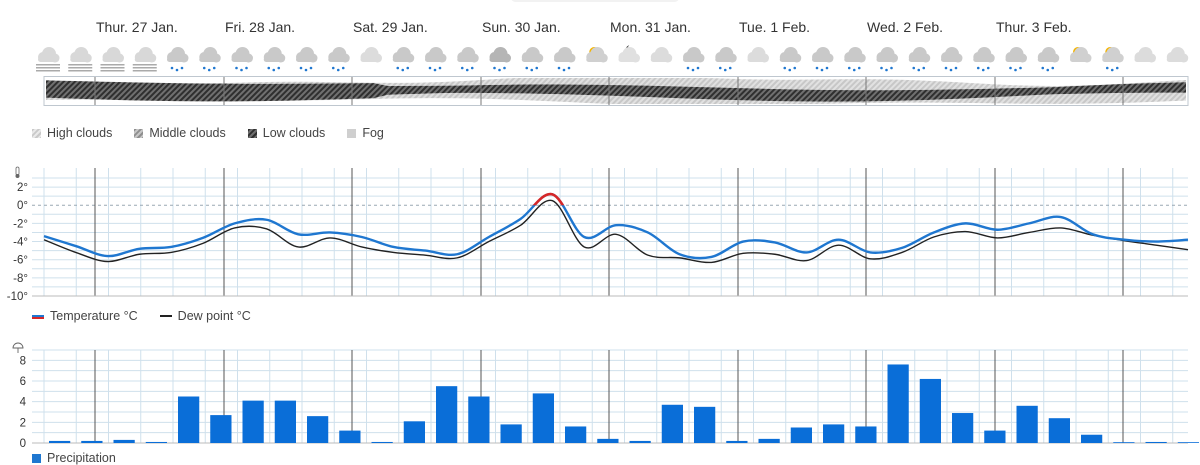  I want to click on temperature-tick-label: -4°, so click(20, 243).